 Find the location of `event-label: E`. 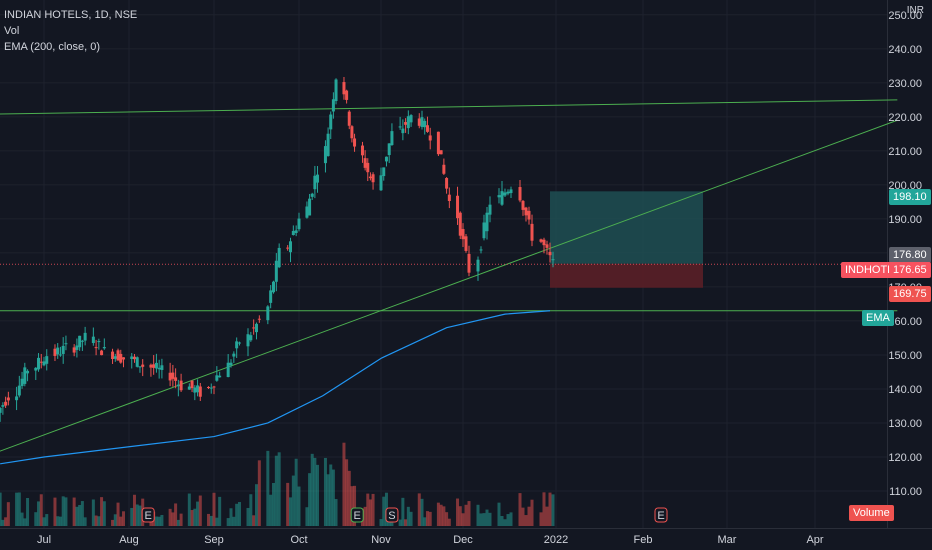

event-label: E is located at coordinates (357, 516).